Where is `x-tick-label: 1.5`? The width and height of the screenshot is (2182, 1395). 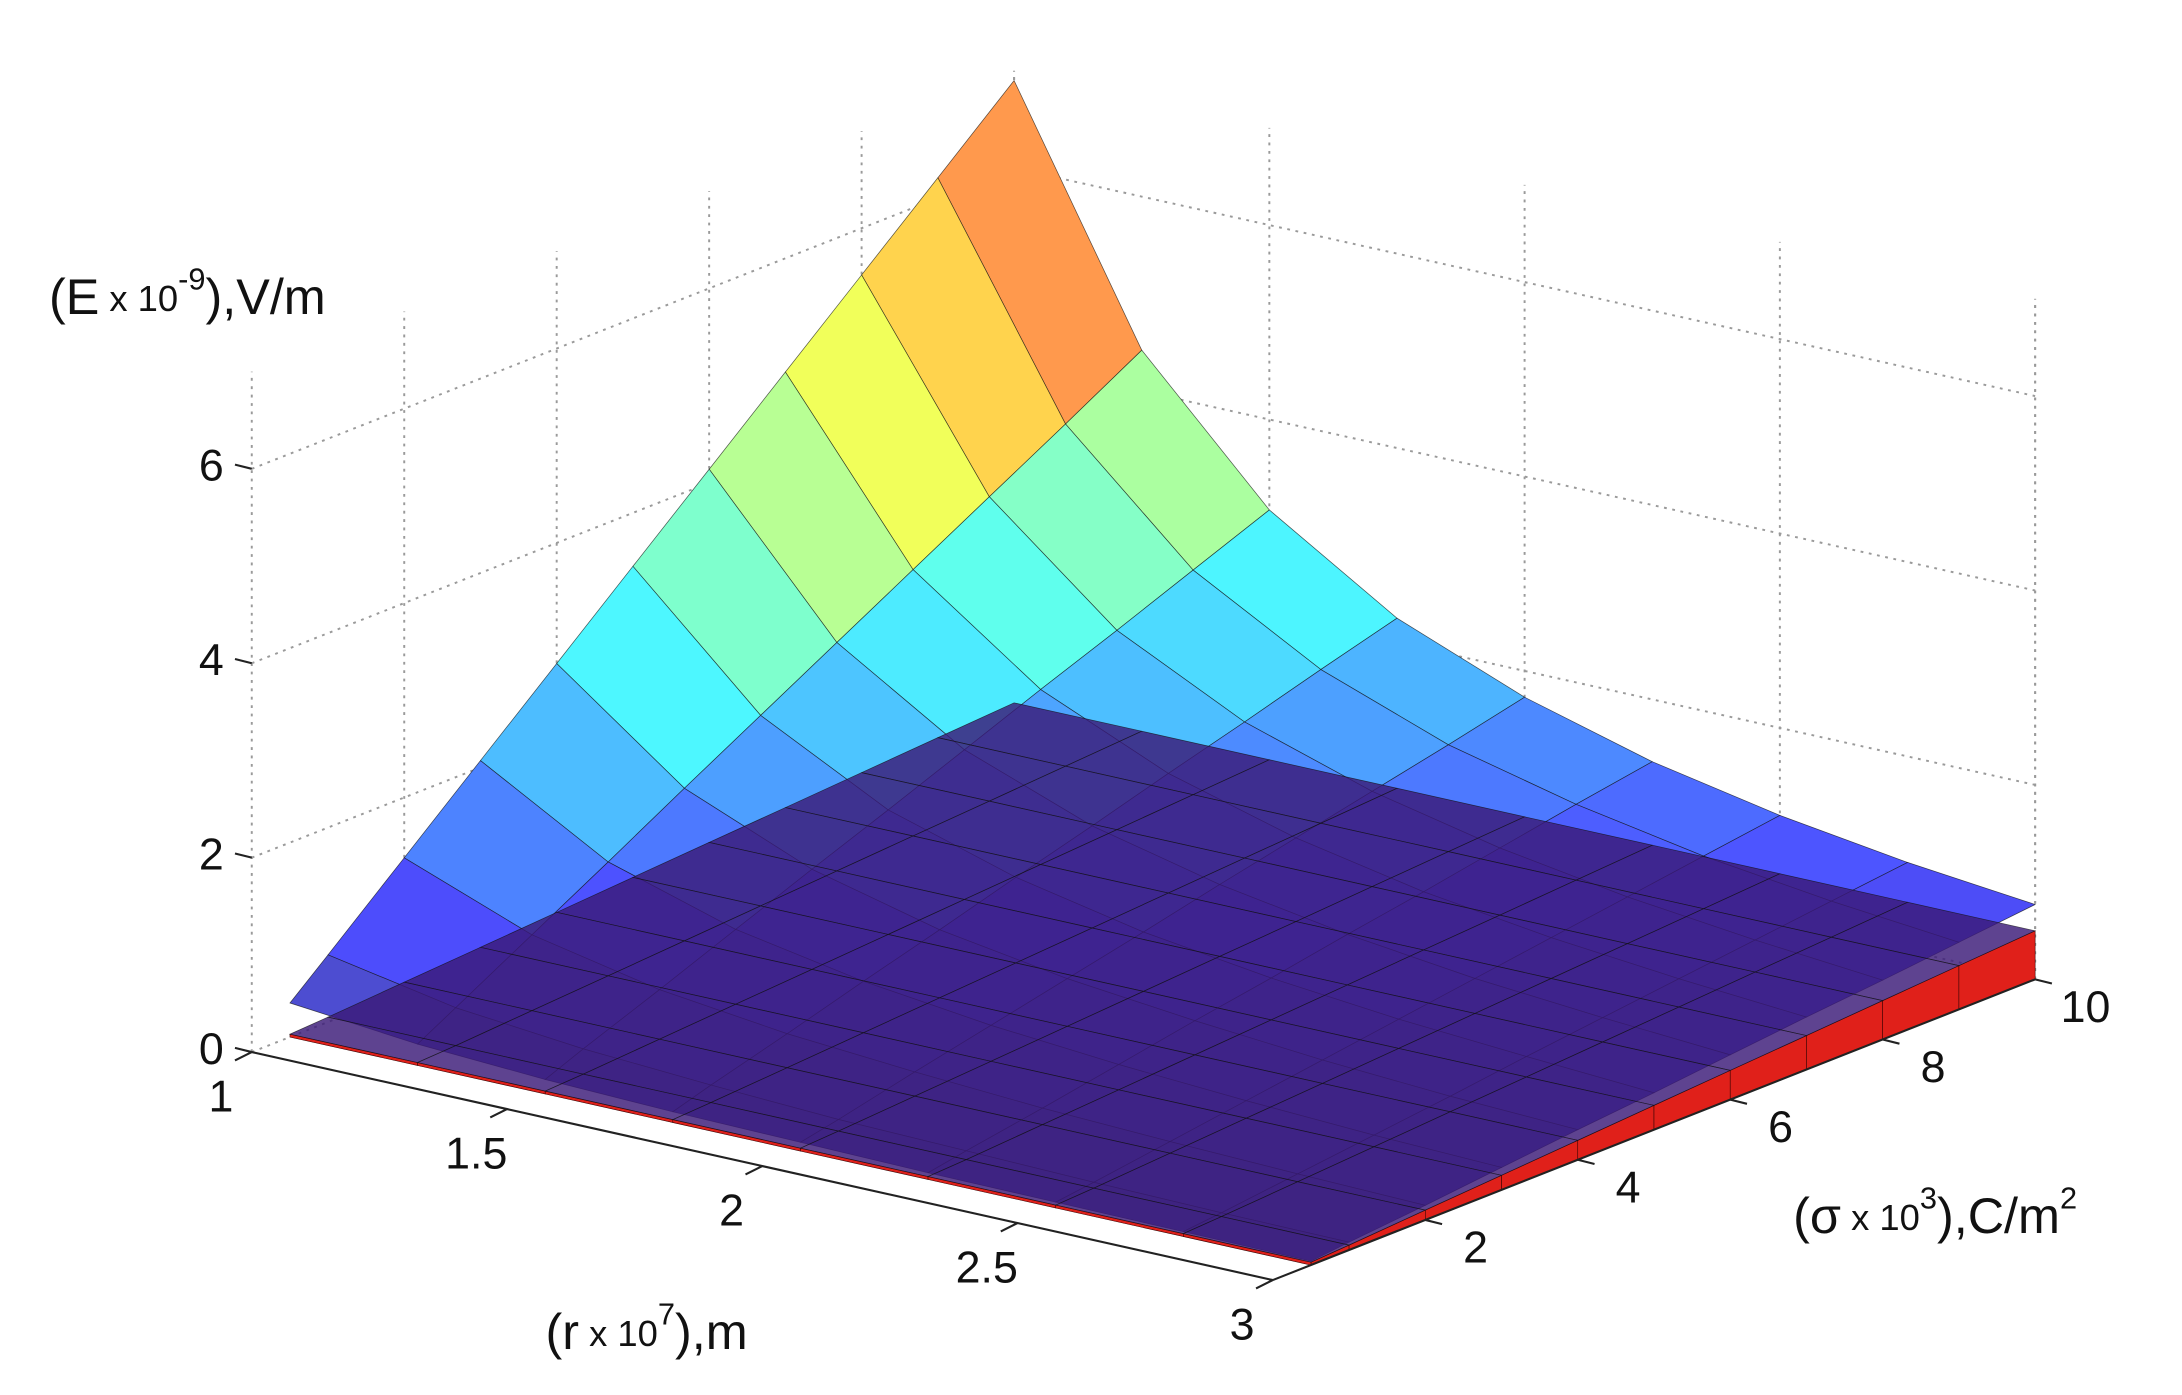 x-tick-label: 1.5 is located at coordinates (476, 1153).